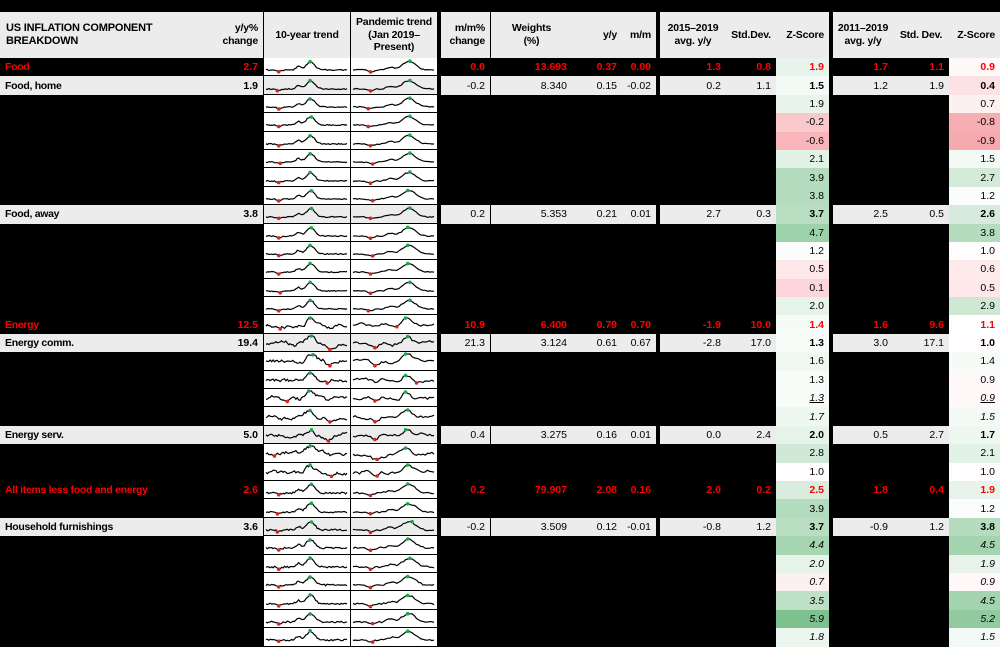 This screenshot has width=1000, height=647. Describe the element at coordinates (802, 288) in the screenshot. I see `zscore-2015-2019-cell: 0.1` at that location.